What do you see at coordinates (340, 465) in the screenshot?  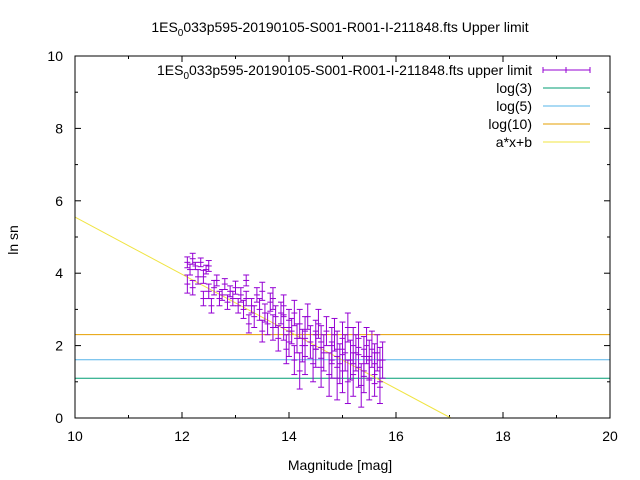 I see `x-axis-label: Magnitude [mag]` at bounding box center [340, 465].